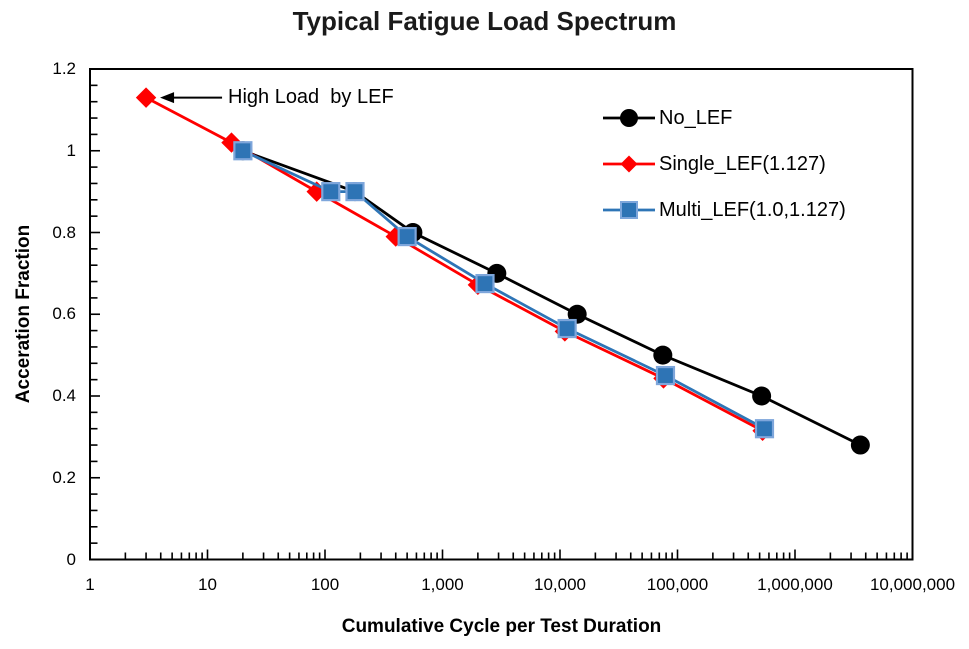 This screenshot has height=649, width=969. Describe the element at coordinates (146, 97) in the screenshot. I see `data-point-Single_LEF(1.127)` at that location.